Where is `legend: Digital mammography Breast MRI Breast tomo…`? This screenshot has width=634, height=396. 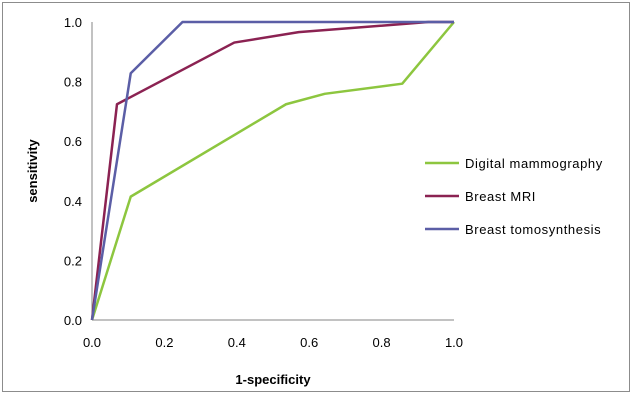 legend: Digital mammography Breast MRI Breast tomo… is located at coordinates (514, 196).